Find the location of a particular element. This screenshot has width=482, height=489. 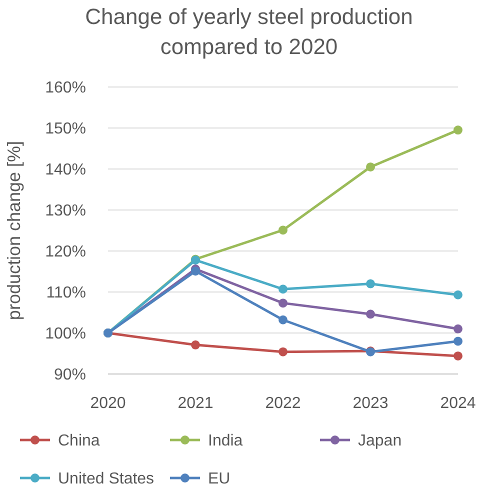

y-tick-label: 100% is located at coordinates (65, 334).